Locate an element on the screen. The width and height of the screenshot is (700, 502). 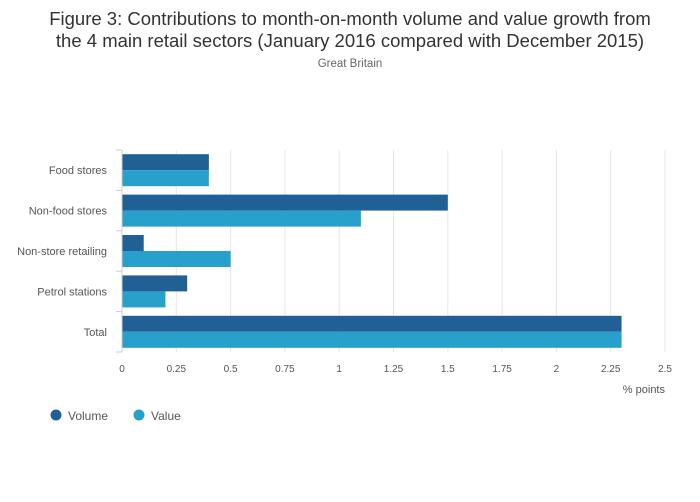
category-label: Food stores is located at coordinates (78, 171).